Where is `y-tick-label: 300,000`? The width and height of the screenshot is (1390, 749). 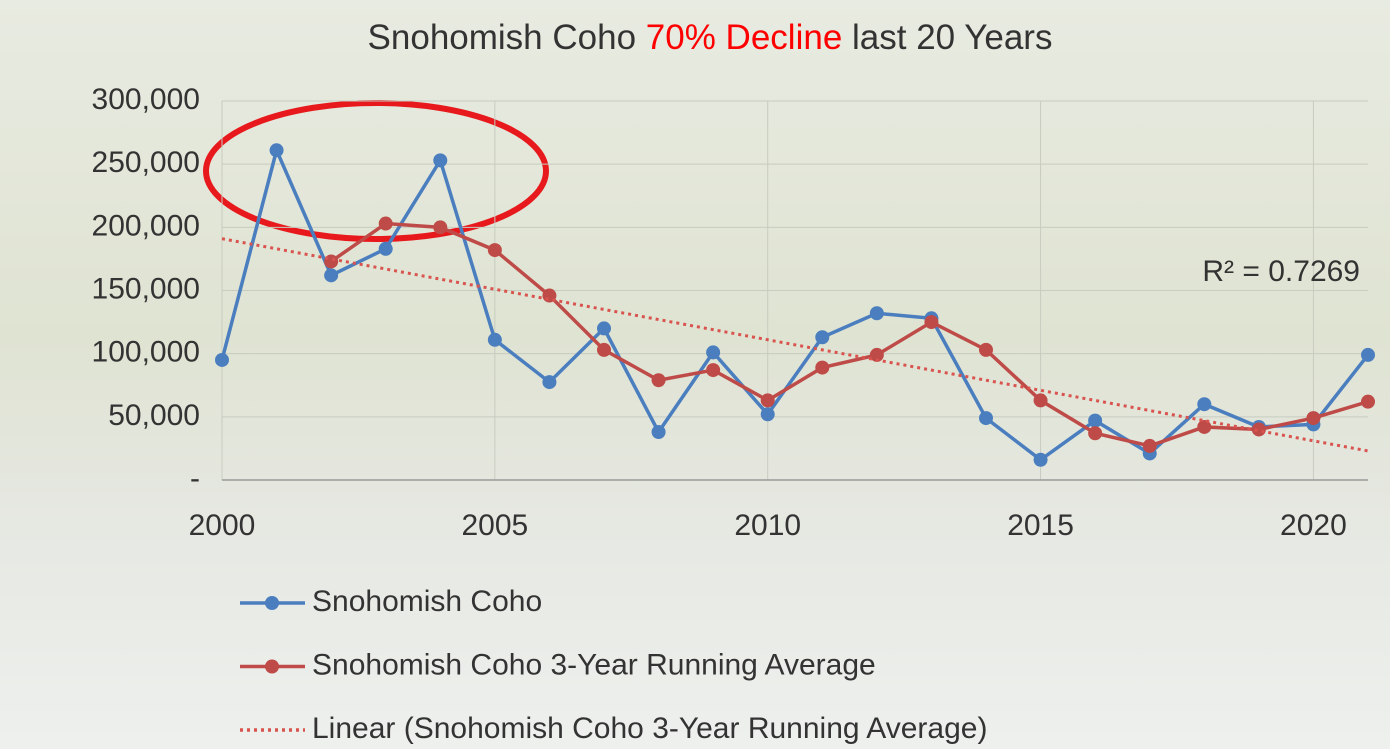 y-tick-label: 300,000 is located at coordinates (146, 99).